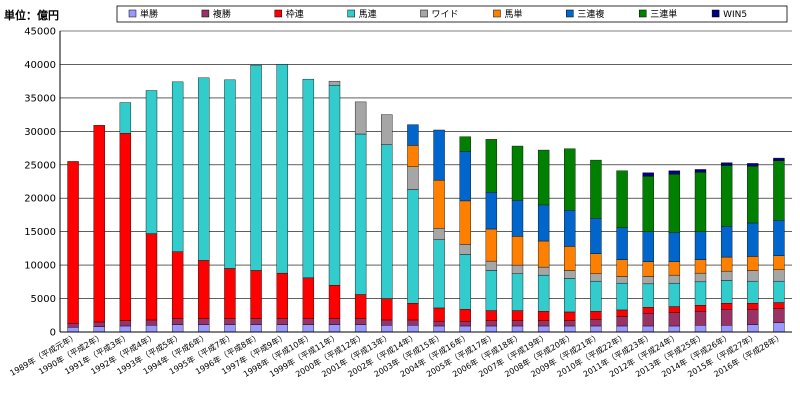  I want to click on y-tick-label: 0, so click(53, 333).